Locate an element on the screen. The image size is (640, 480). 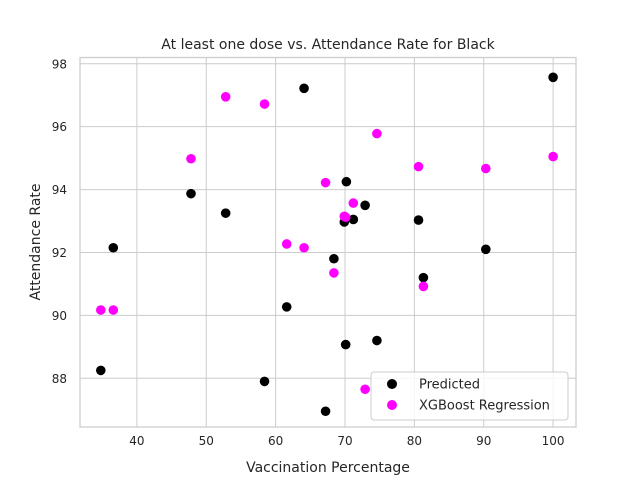
y-tick-label: 94 is located at coordinates (59, 190).